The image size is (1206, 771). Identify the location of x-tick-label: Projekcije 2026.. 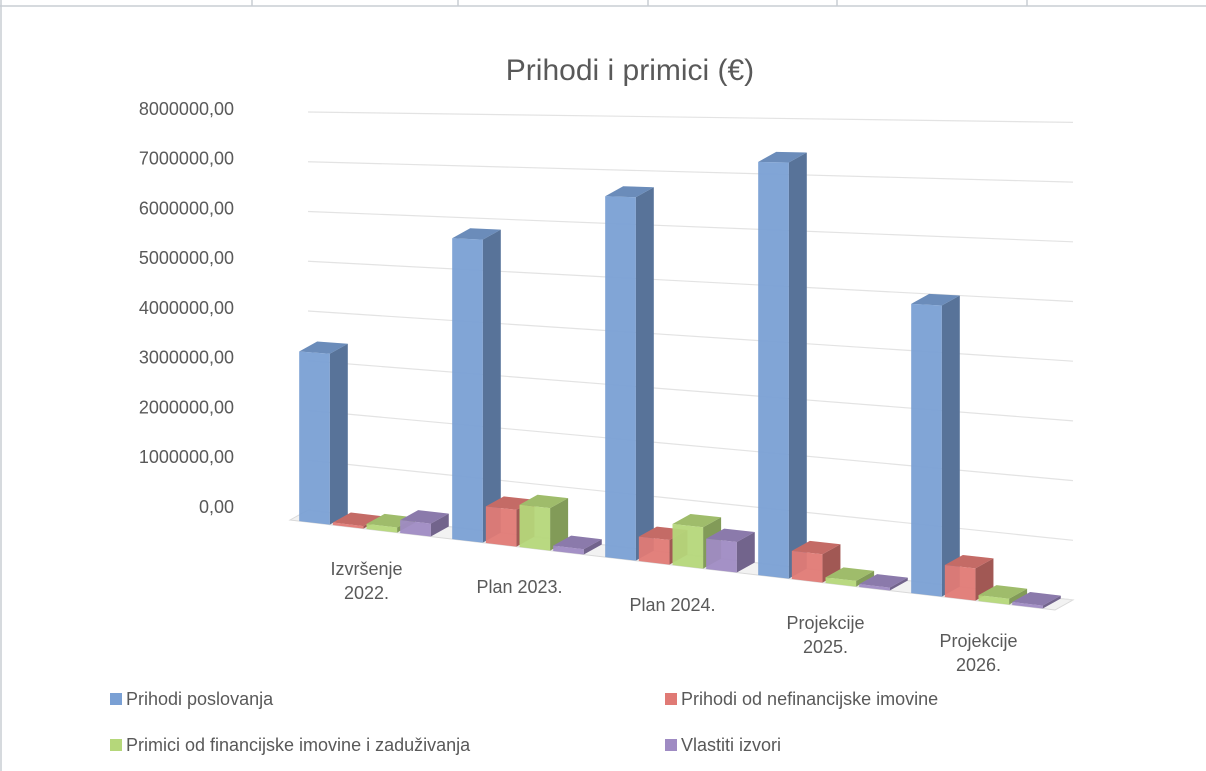
(978, 653).